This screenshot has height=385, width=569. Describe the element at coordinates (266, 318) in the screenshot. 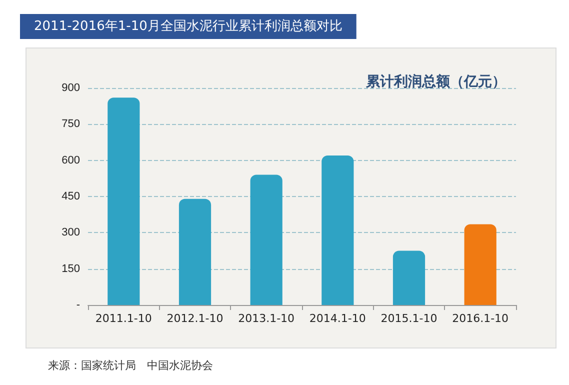

I see `x-tick-label: 2013.1-10` at that location.